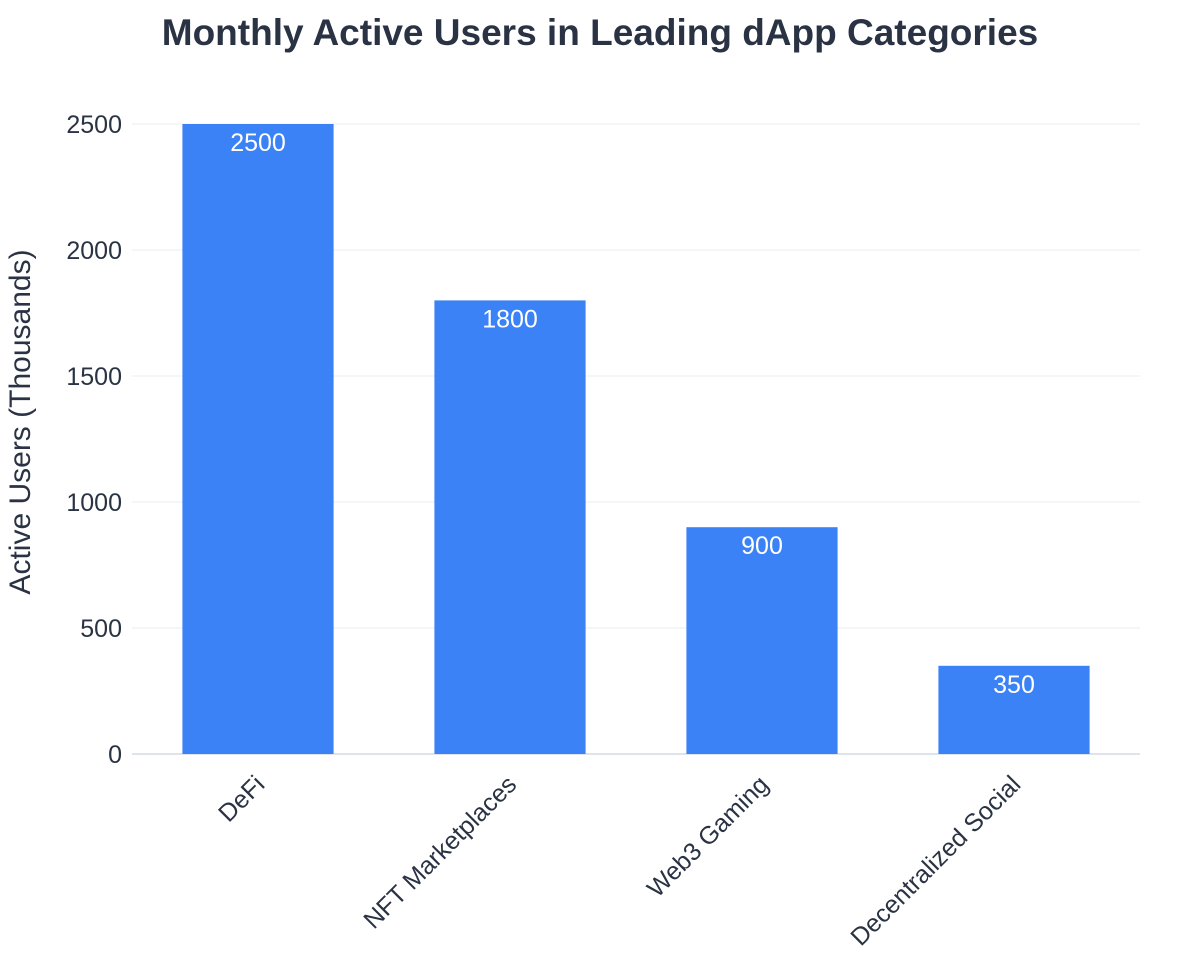  I want to click on y-tick-label: 2000, so click(94, 251).